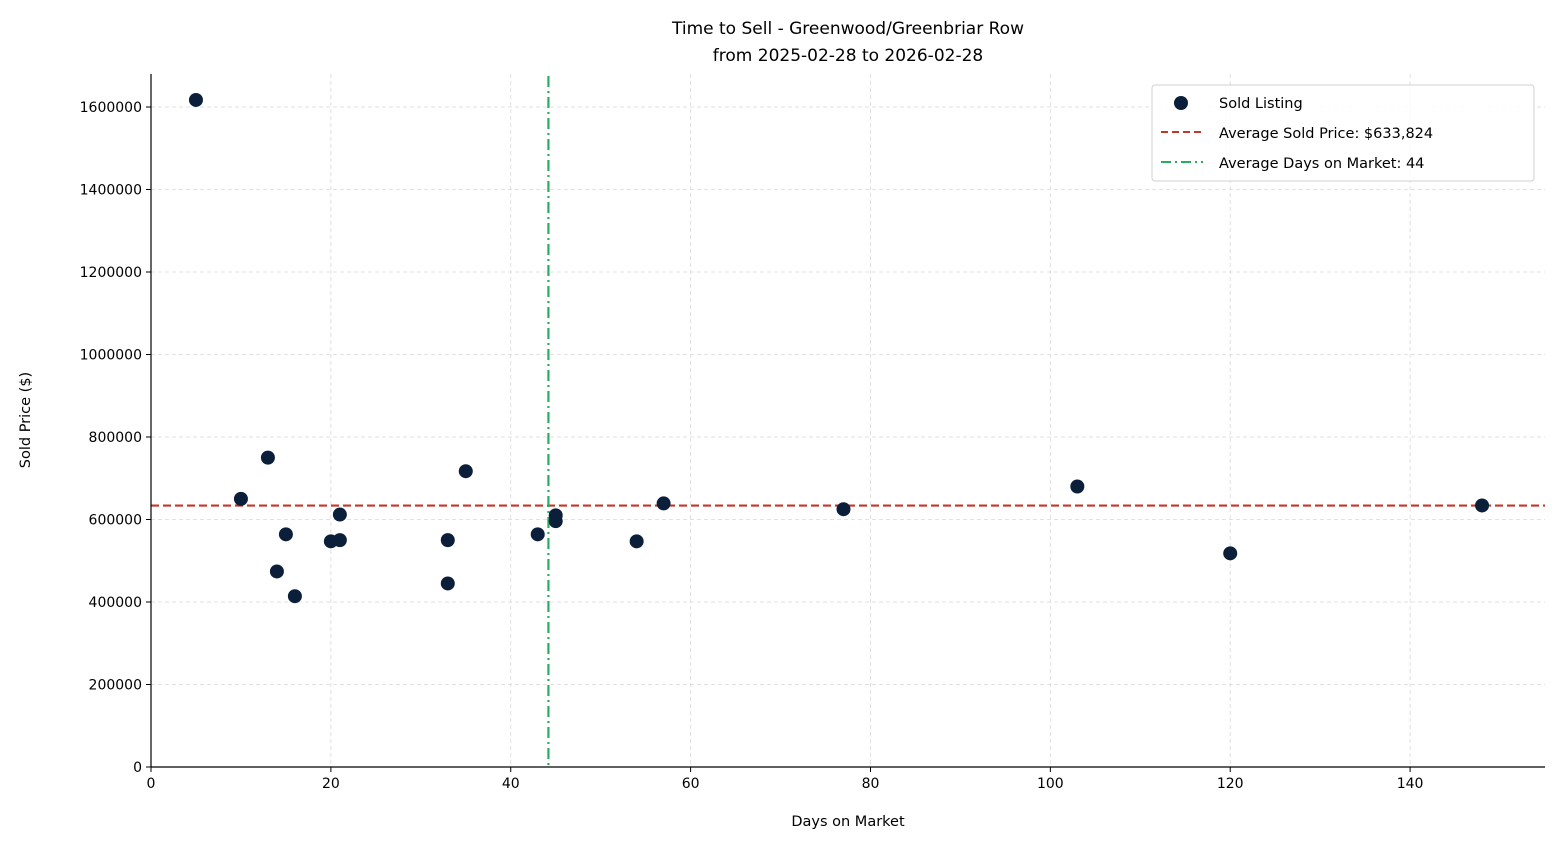 The image size is (1560, 849). I want to click on y-tick-label: 1000000, so click(111, 356).